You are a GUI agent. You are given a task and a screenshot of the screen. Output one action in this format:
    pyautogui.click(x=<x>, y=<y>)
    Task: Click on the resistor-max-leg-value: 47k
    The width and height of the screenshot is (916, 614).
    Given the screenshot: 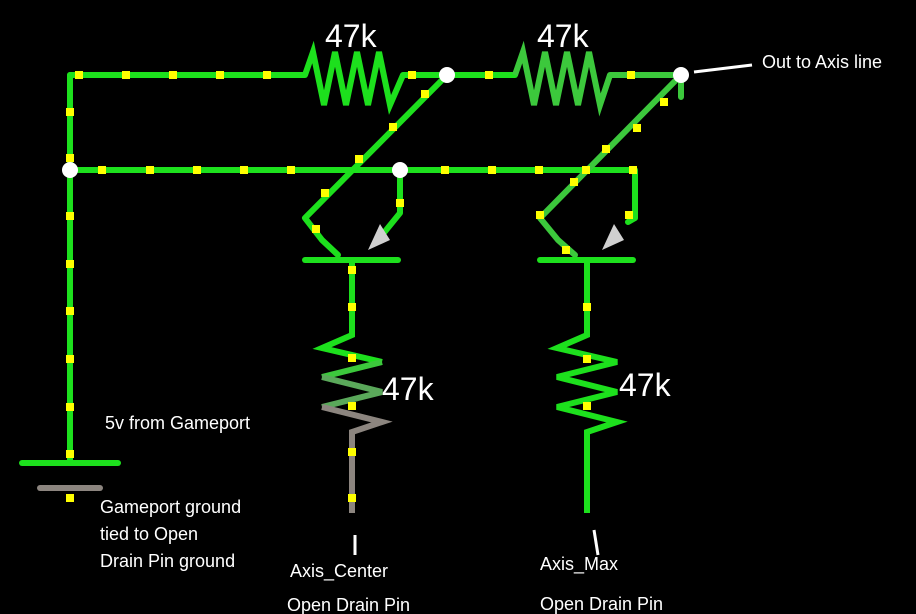 What is the action you would take?
    pyautogui.click(x=645, y=385)
    